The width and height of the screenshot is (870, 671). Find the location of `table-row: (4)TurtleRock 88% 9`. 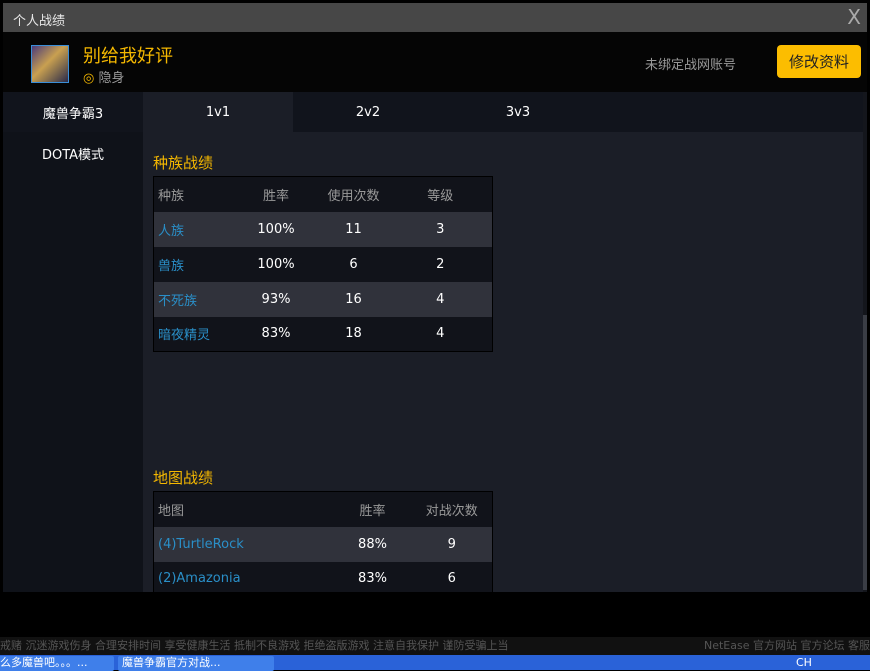

table-row: (4)TurtleRock 88% 9 is located at coordinates (323, 544).